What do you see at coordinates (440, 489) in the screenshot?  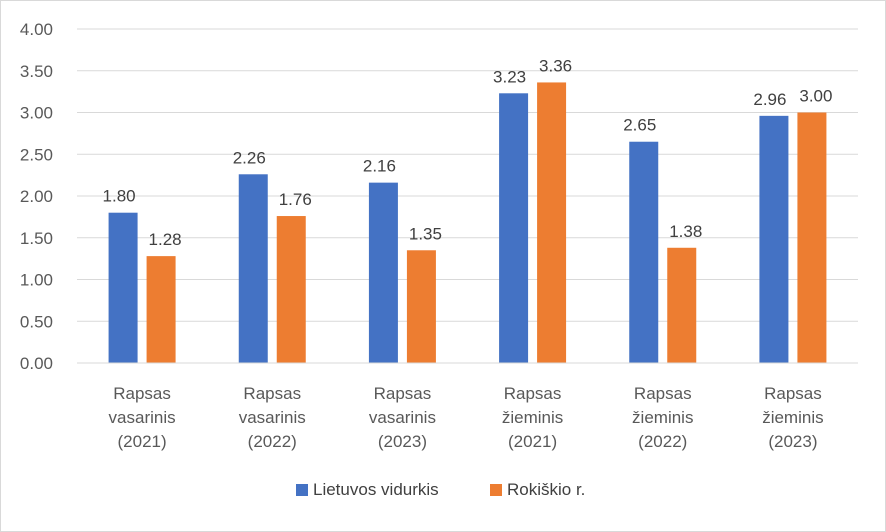 I see `legend: Lietuvos vidurkis Rokiškio r.` at bounding box center [440, 489].